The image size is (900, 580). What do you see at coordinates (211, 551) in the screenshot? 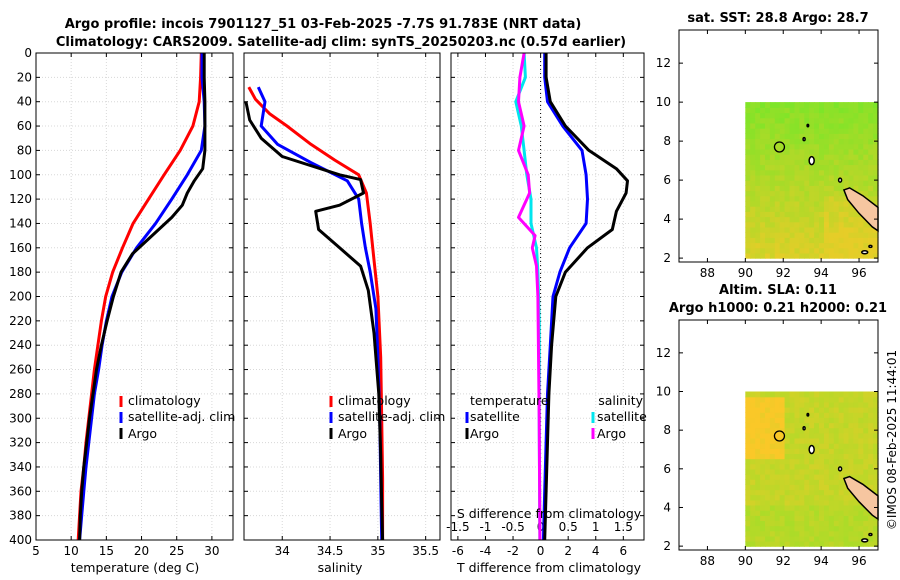
I see `x-tick-label: 30` at bounding box center [211, 551].